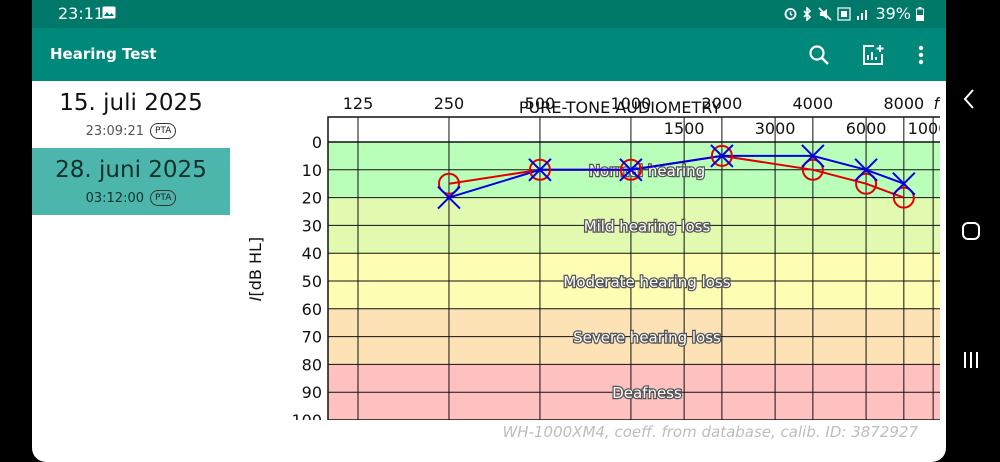 The height and width of the screenshot is (462, 1000). I want to click on x-tick-label-major: 500, so click(540, 103).